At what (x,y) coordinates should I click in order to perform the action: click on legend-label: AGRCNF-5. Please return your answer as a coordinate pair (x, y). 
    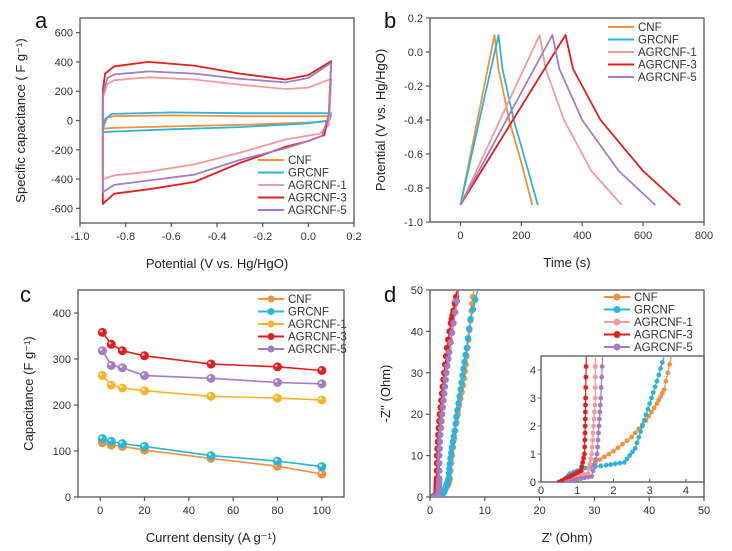
    Looking at the image, I should click on (667, 78).